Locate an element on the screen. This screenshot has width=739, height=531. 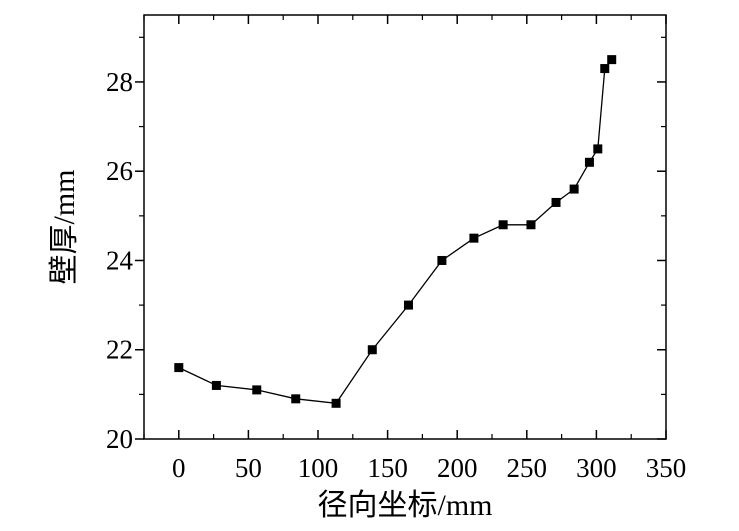
x-tick-label: 50 is located at coordinates (248, 468).